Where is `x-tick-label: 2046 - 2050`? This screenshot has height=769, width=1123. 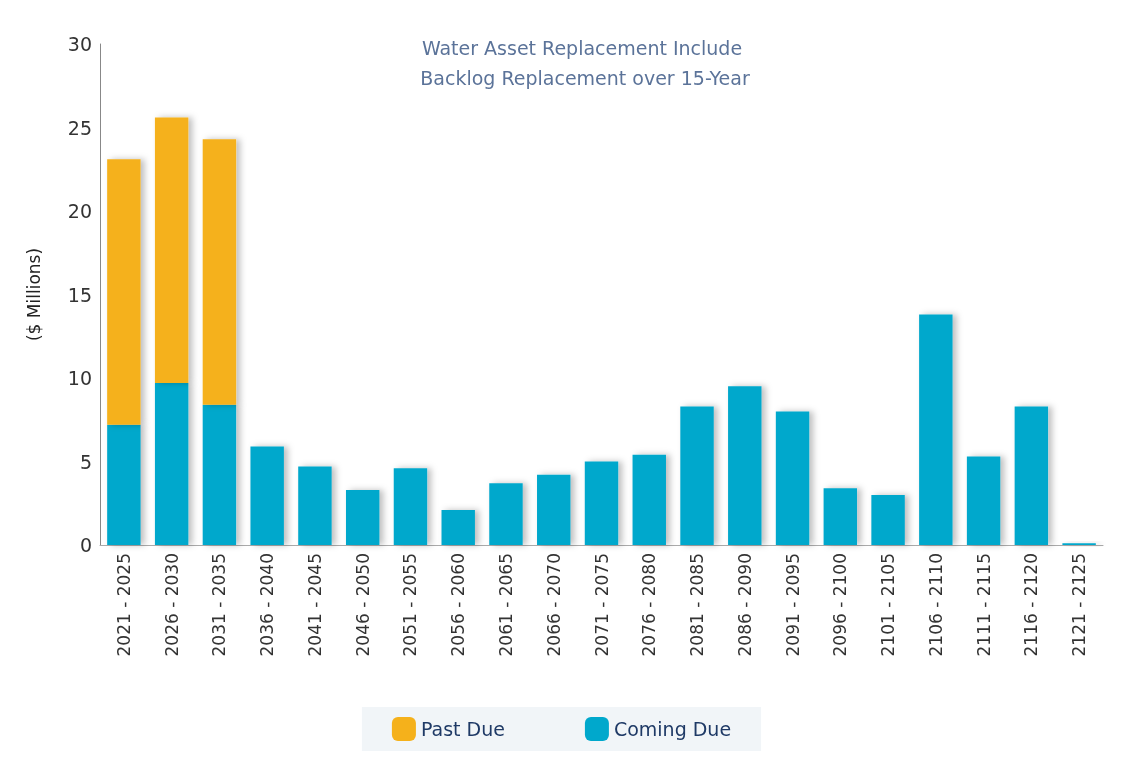
x-tick-label: 2046 - 2050 is located at coordinates (362, 605).